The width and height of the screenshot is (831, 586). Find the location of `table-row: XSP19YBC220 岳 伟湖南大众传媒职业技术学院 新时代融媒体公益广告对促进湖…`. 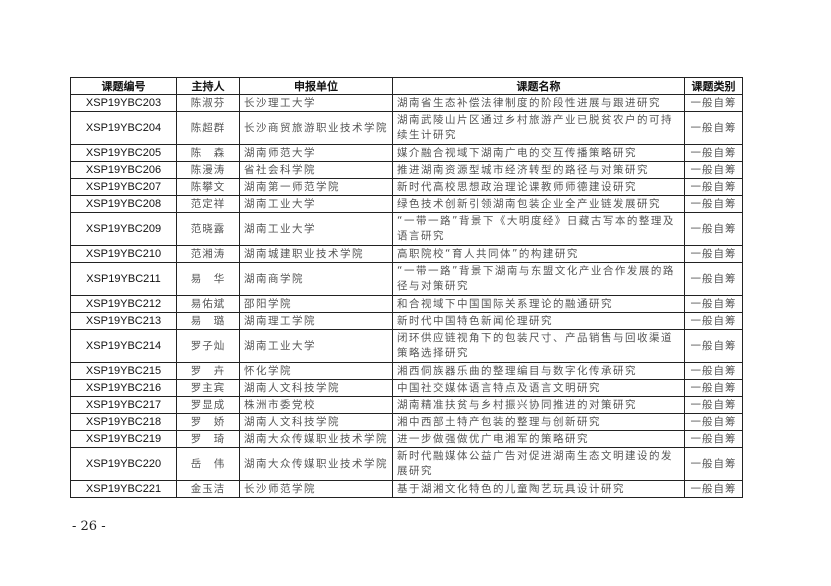

table-row: XSP19YBC220 岳 伟湖南大众传媒职业技术学院 新时代融媒体公益广告对促进湖… is located at coordinates (406, 464).